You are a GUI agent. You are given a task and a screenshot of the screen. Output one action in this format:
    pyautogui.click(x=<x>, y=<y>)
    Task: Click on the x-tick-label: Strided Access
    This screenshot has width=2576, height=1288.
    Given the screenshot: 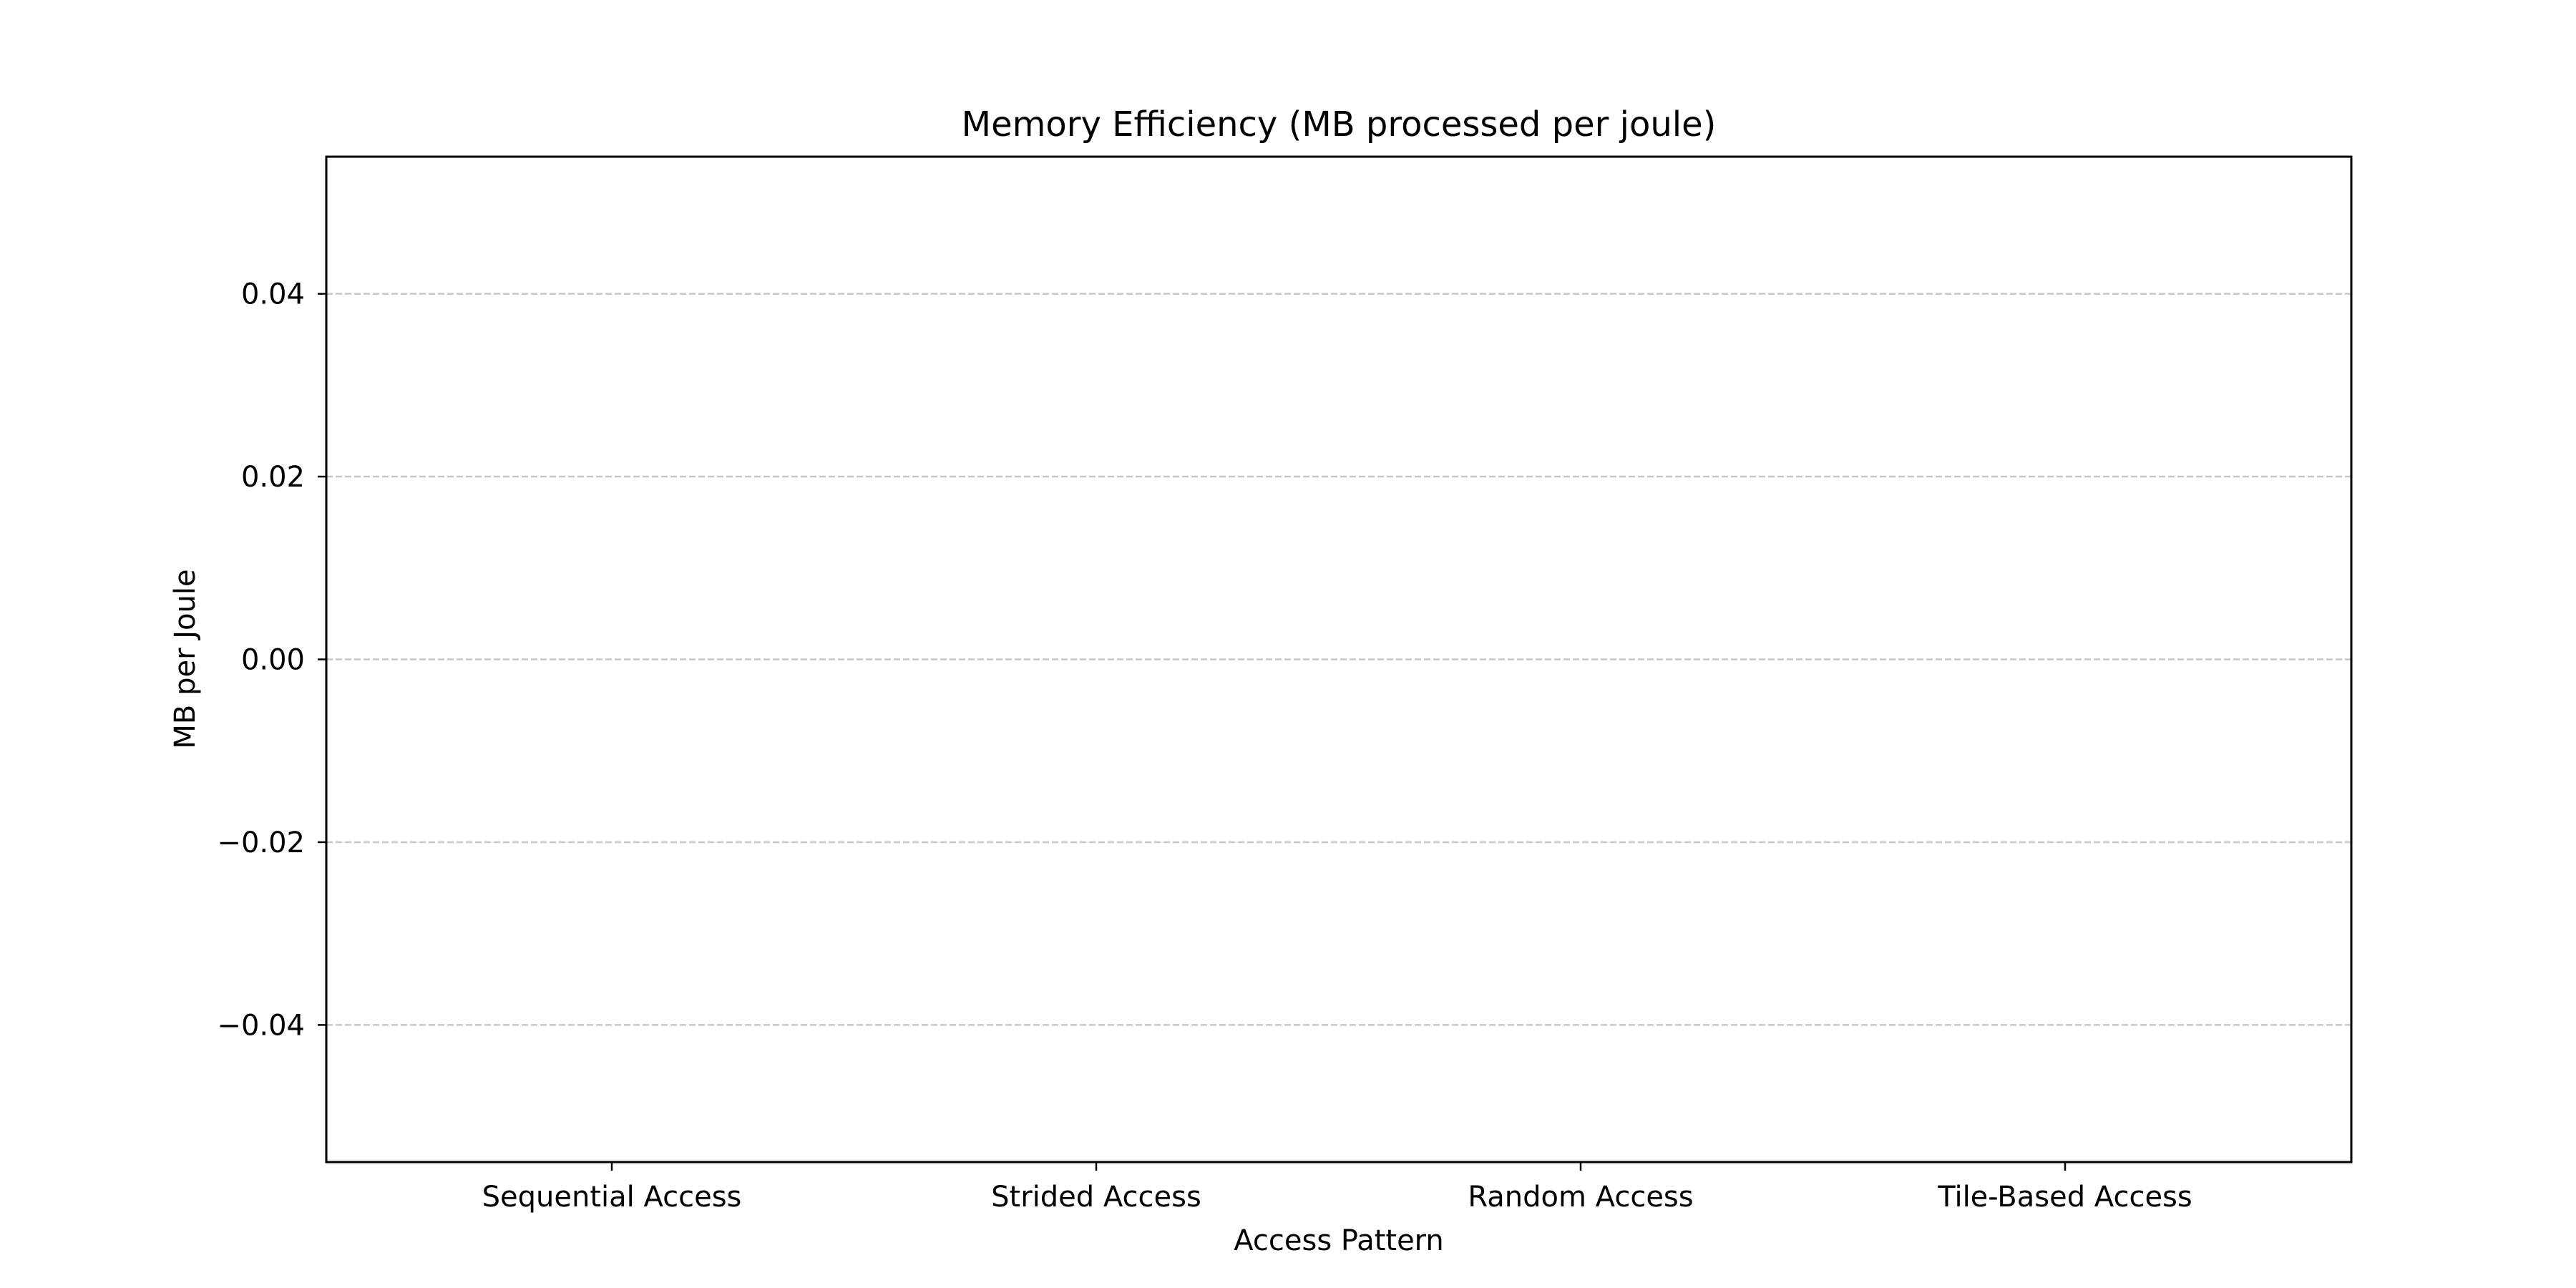 What is the action you would take?
    pyautogui.click(x=1096, y=1197)
    